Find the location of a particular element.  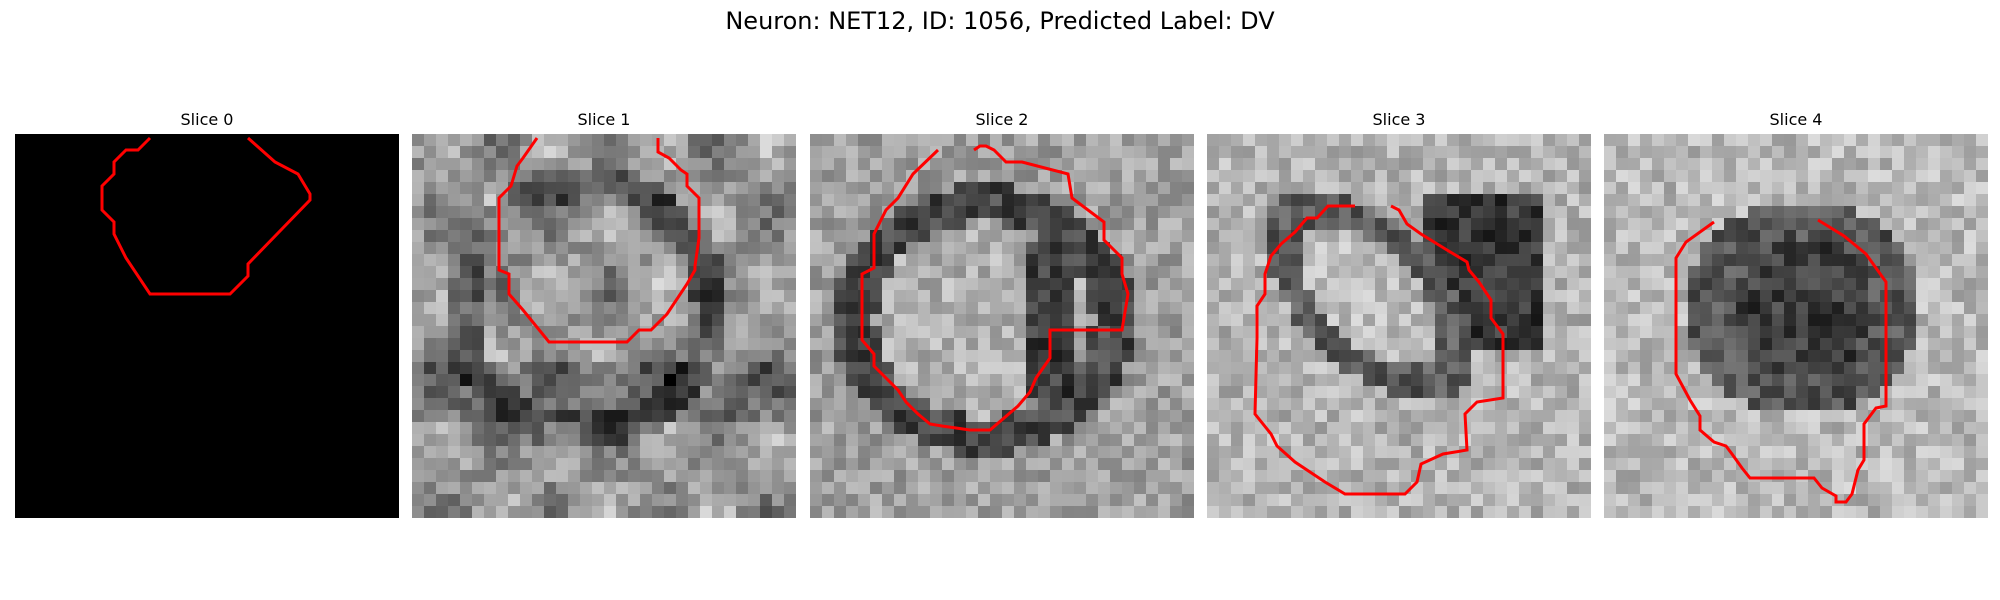

slice-0-image is located at coordinates (207, 326).